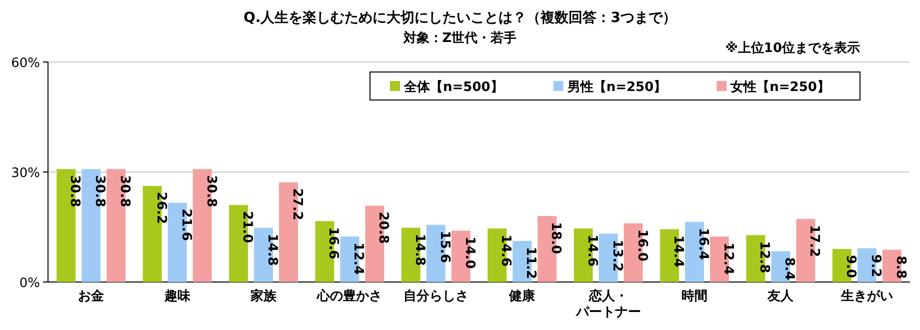  Describe the element at coordinates (866, 296) in the screenshot. I see `x-tick-label: 生きがい` at that location.